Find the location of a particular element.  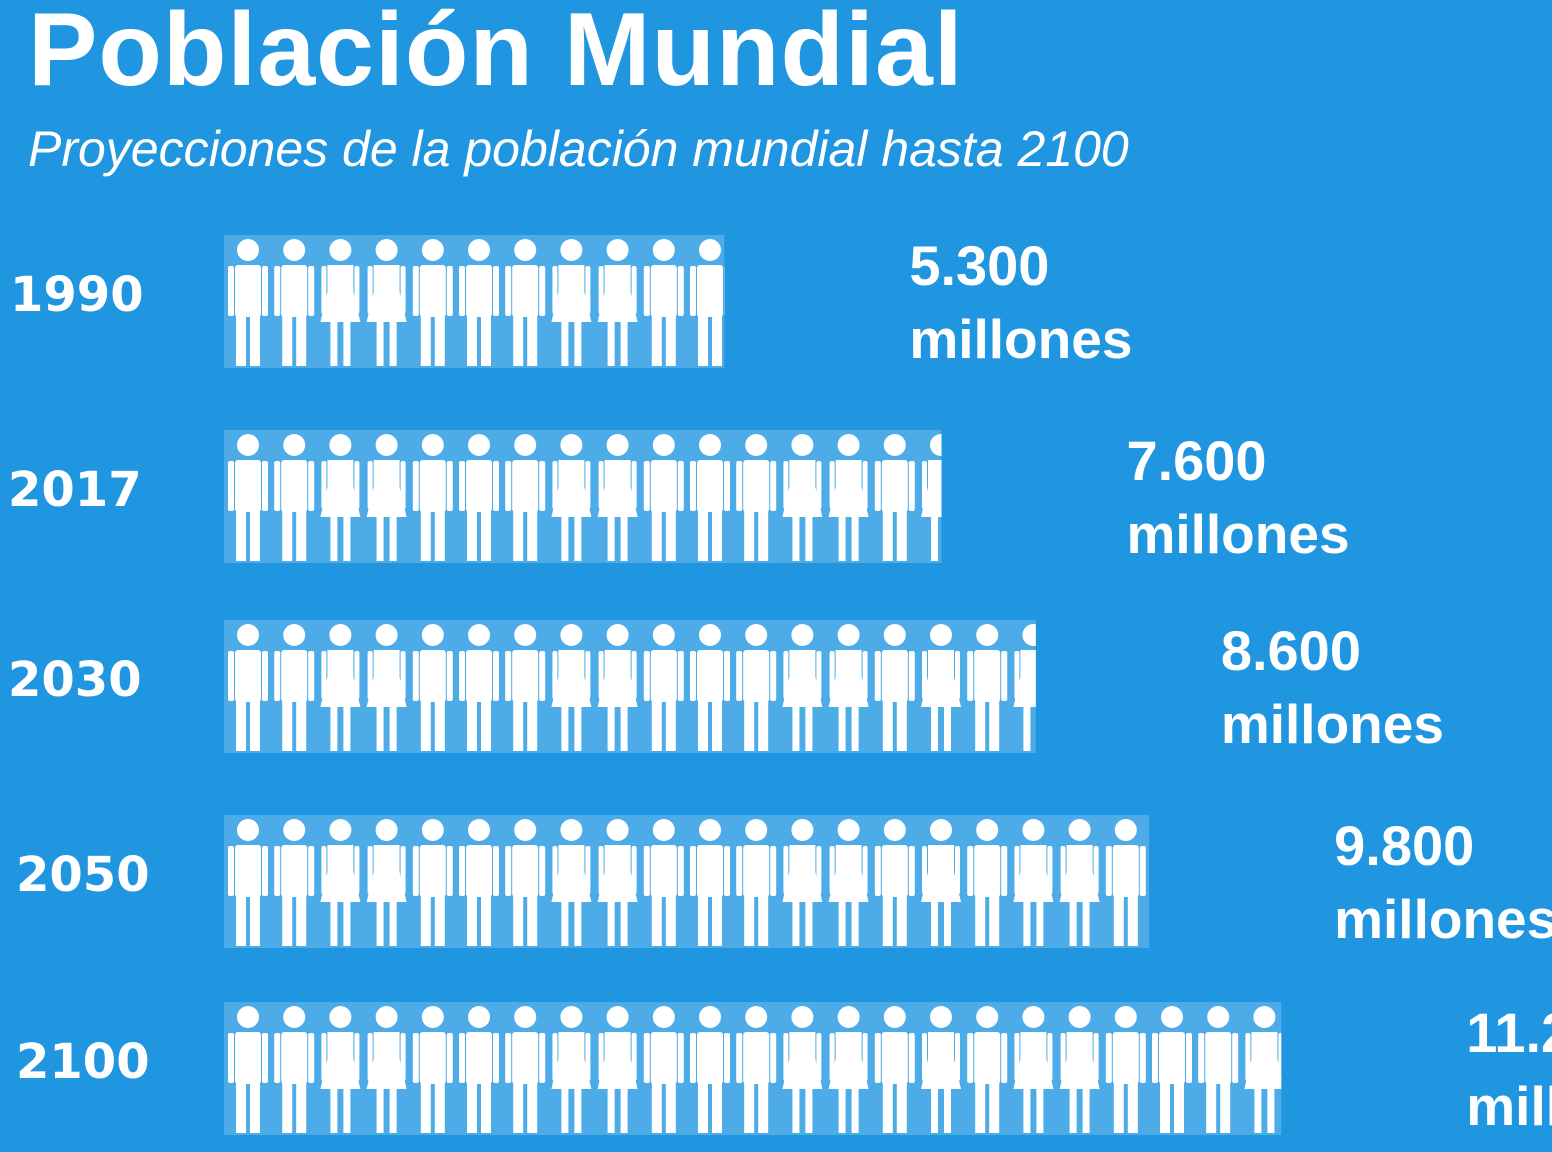

page-title: Población Mundial is located at coordinates (496, 54).